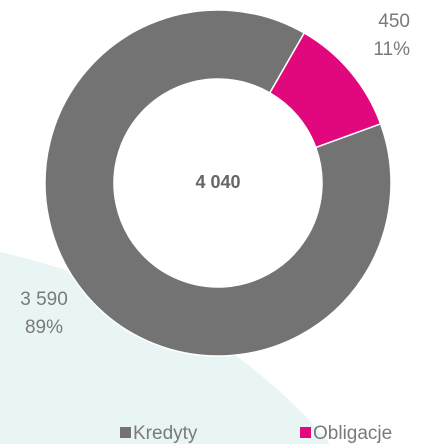 The width and height of the screenshot is (425, 444). Describe the element at coordinates (391, 49) in the screenshot. I see `percent-label: 11%` at that location.